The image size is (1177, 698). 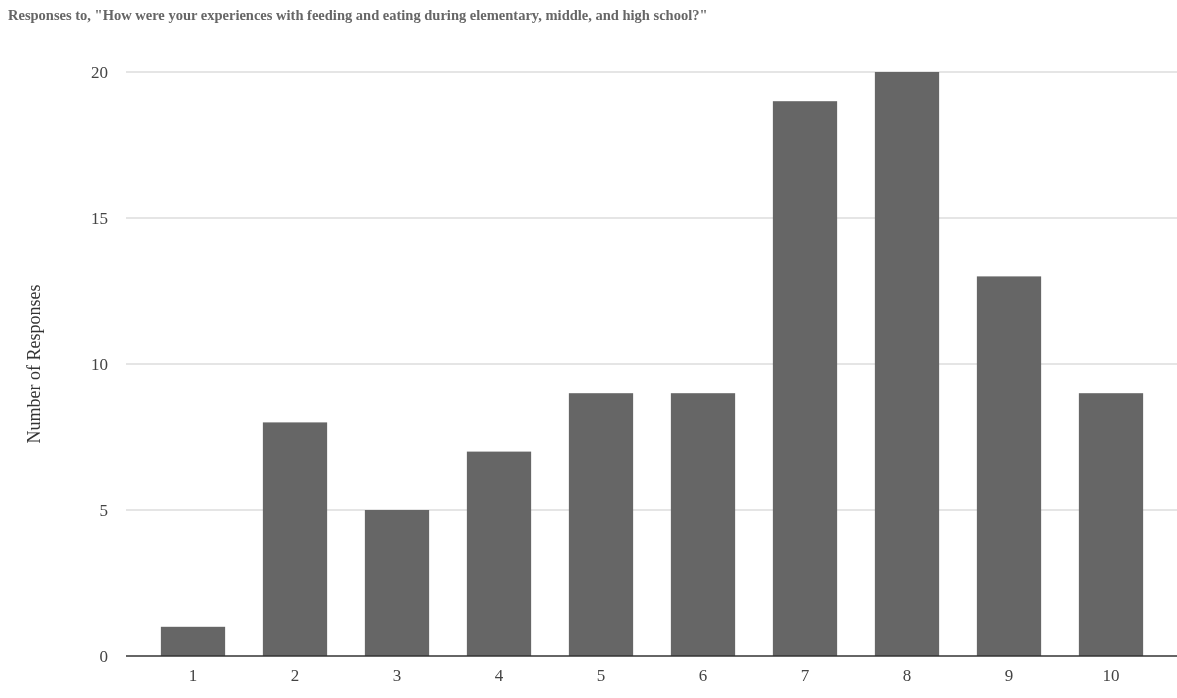 What do you see at coordinates (99, 364) in the screenshot?
I see `y-tick-label: 10` at bounding box center [99, 364].